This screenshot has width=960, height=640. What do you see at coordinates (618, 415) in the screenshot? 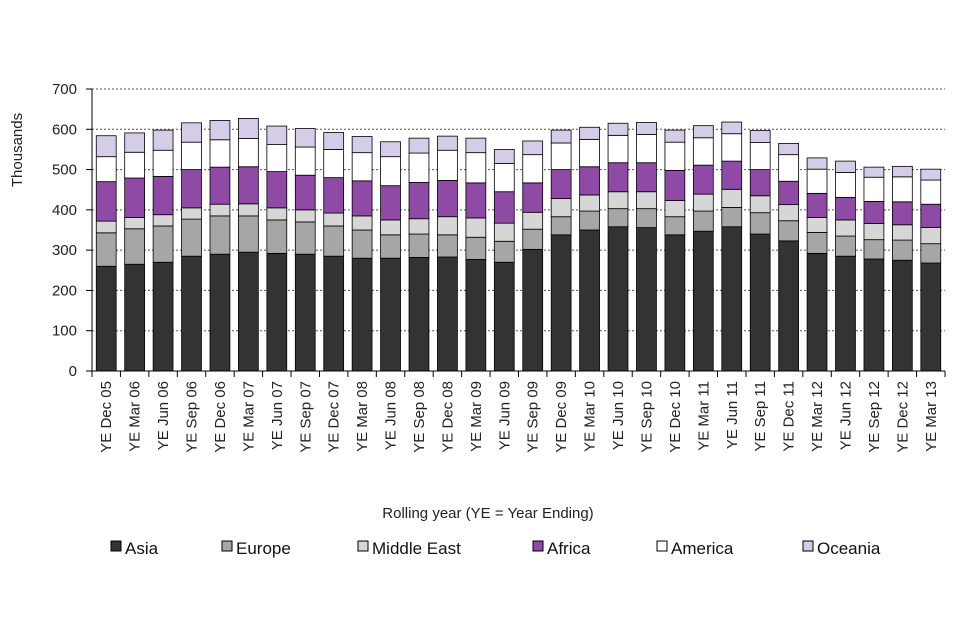
I see `x-tick-label: YE Jun 10` at bounding box center [618, 415].